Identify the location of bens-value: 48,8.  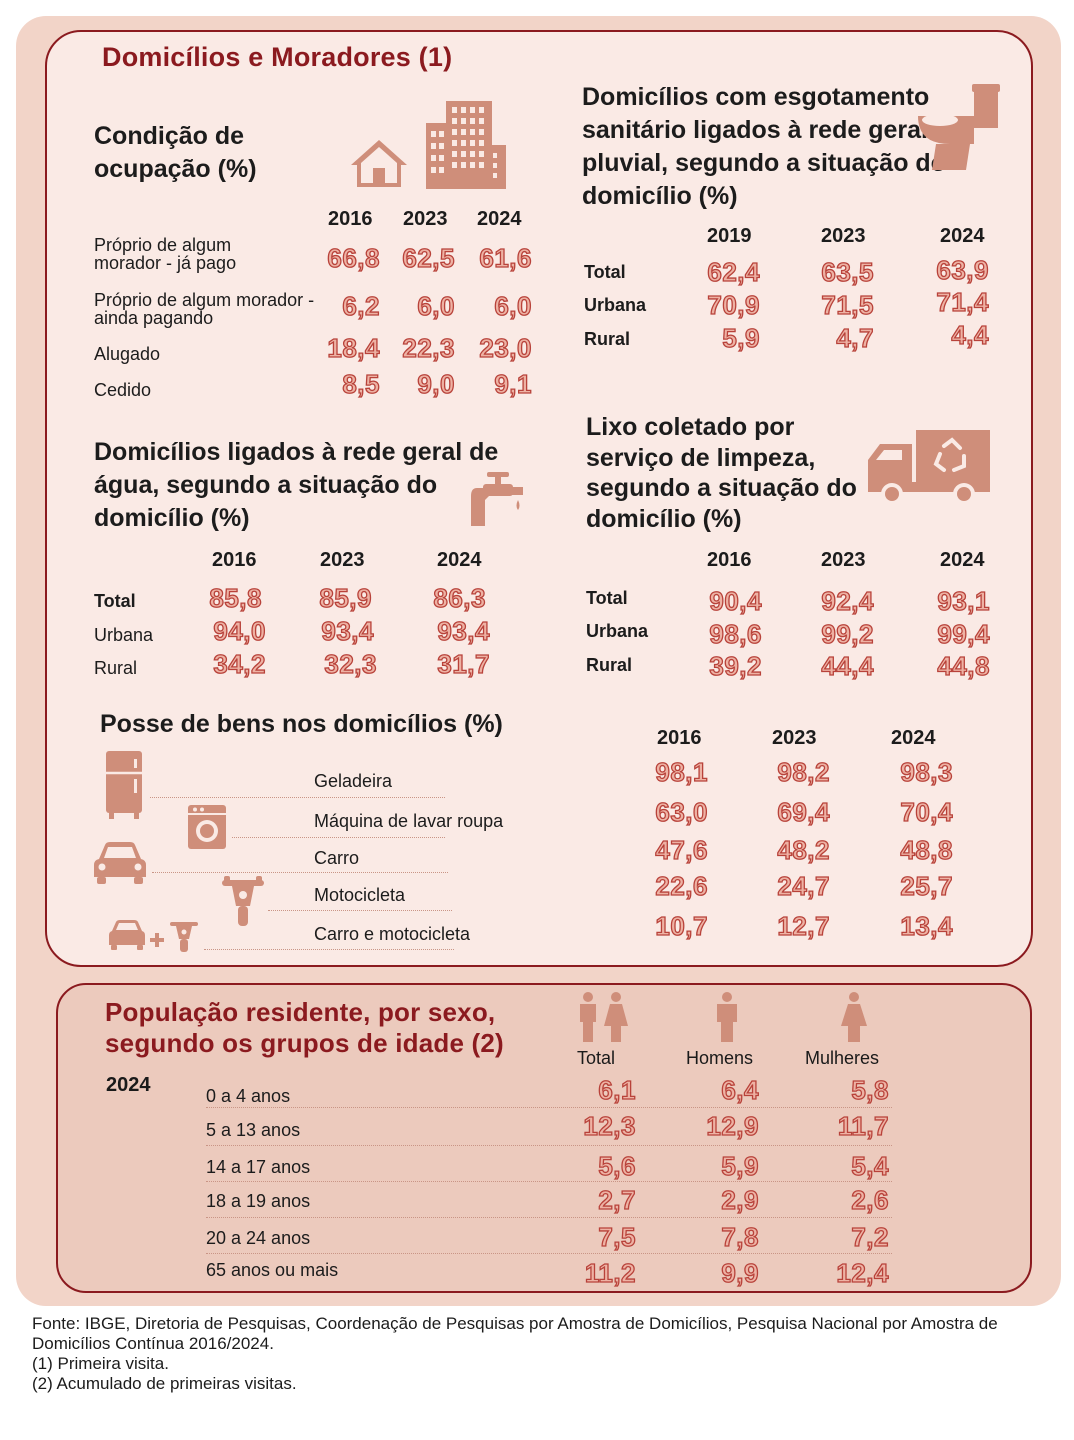
(926, 849).